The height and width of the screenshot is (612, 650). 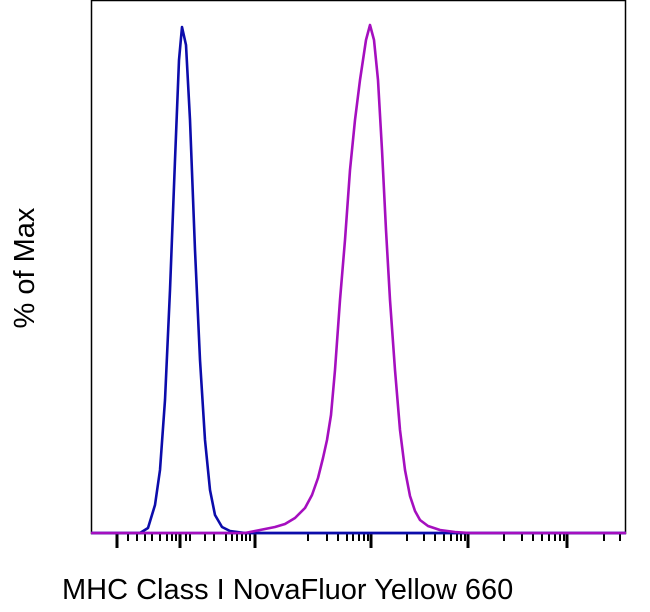 I want to click on x-axis-ticks, so click(x=368, y=541).